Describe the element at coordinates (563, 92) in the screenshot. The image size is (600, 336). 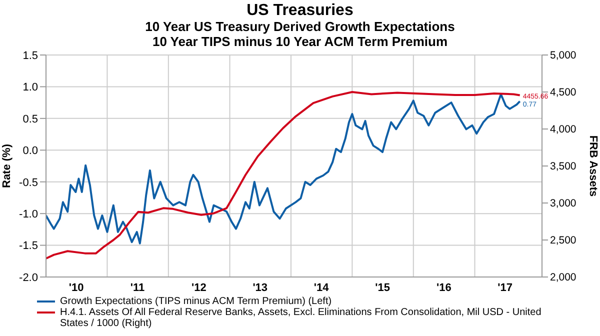
I see `y2-tick-label: 4,500` at that location.